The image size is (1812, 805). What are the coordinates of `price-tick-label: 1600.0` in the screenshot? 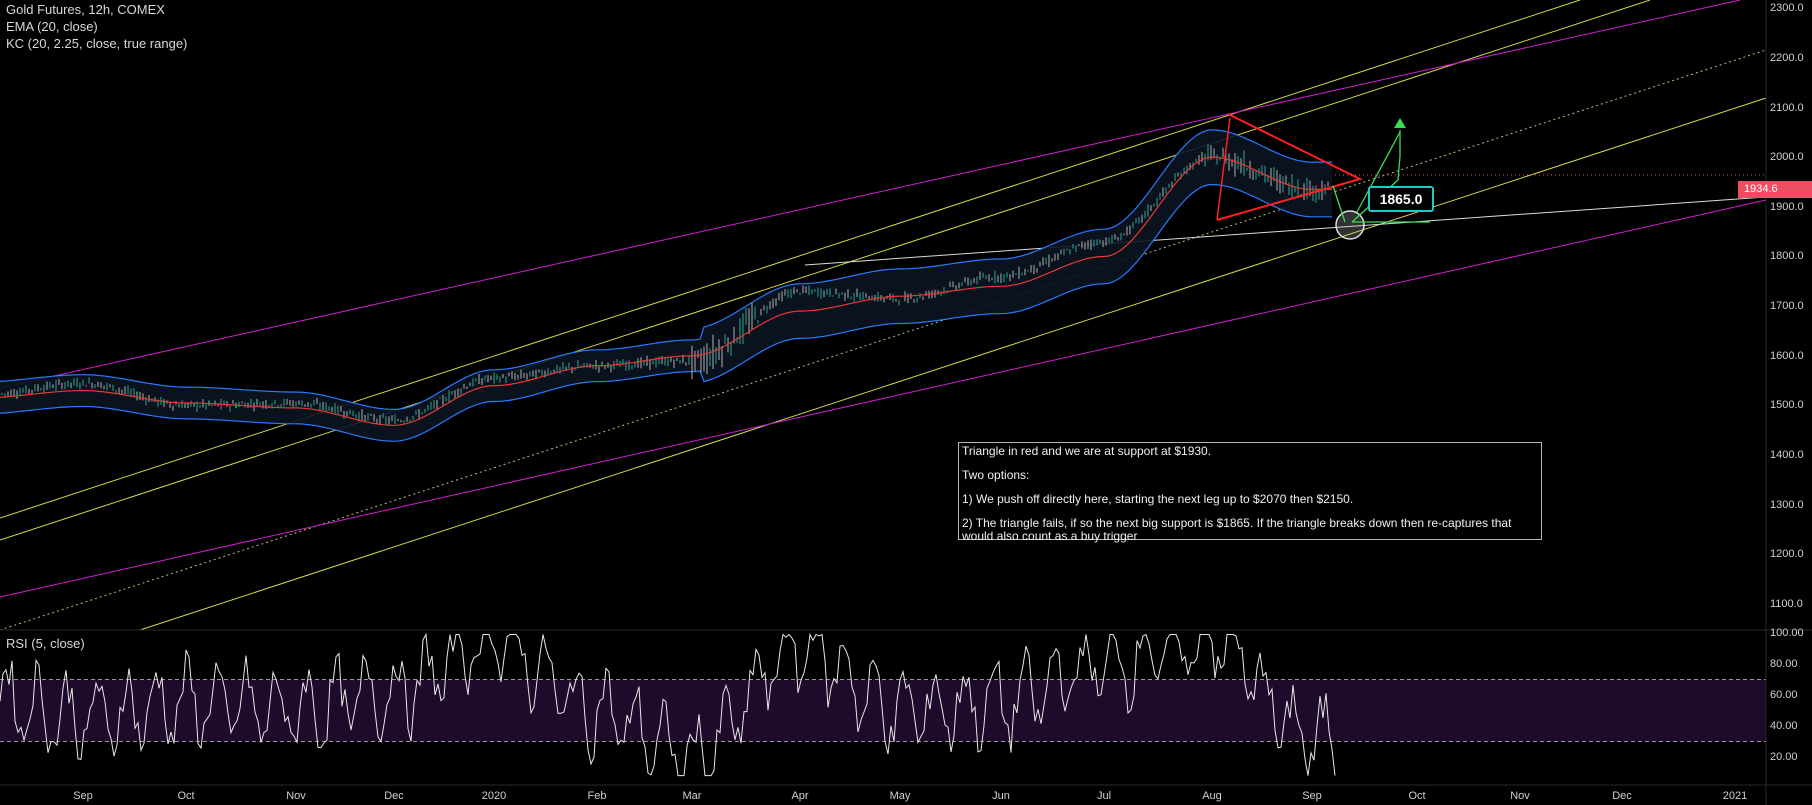 It's located at (1787, 355).